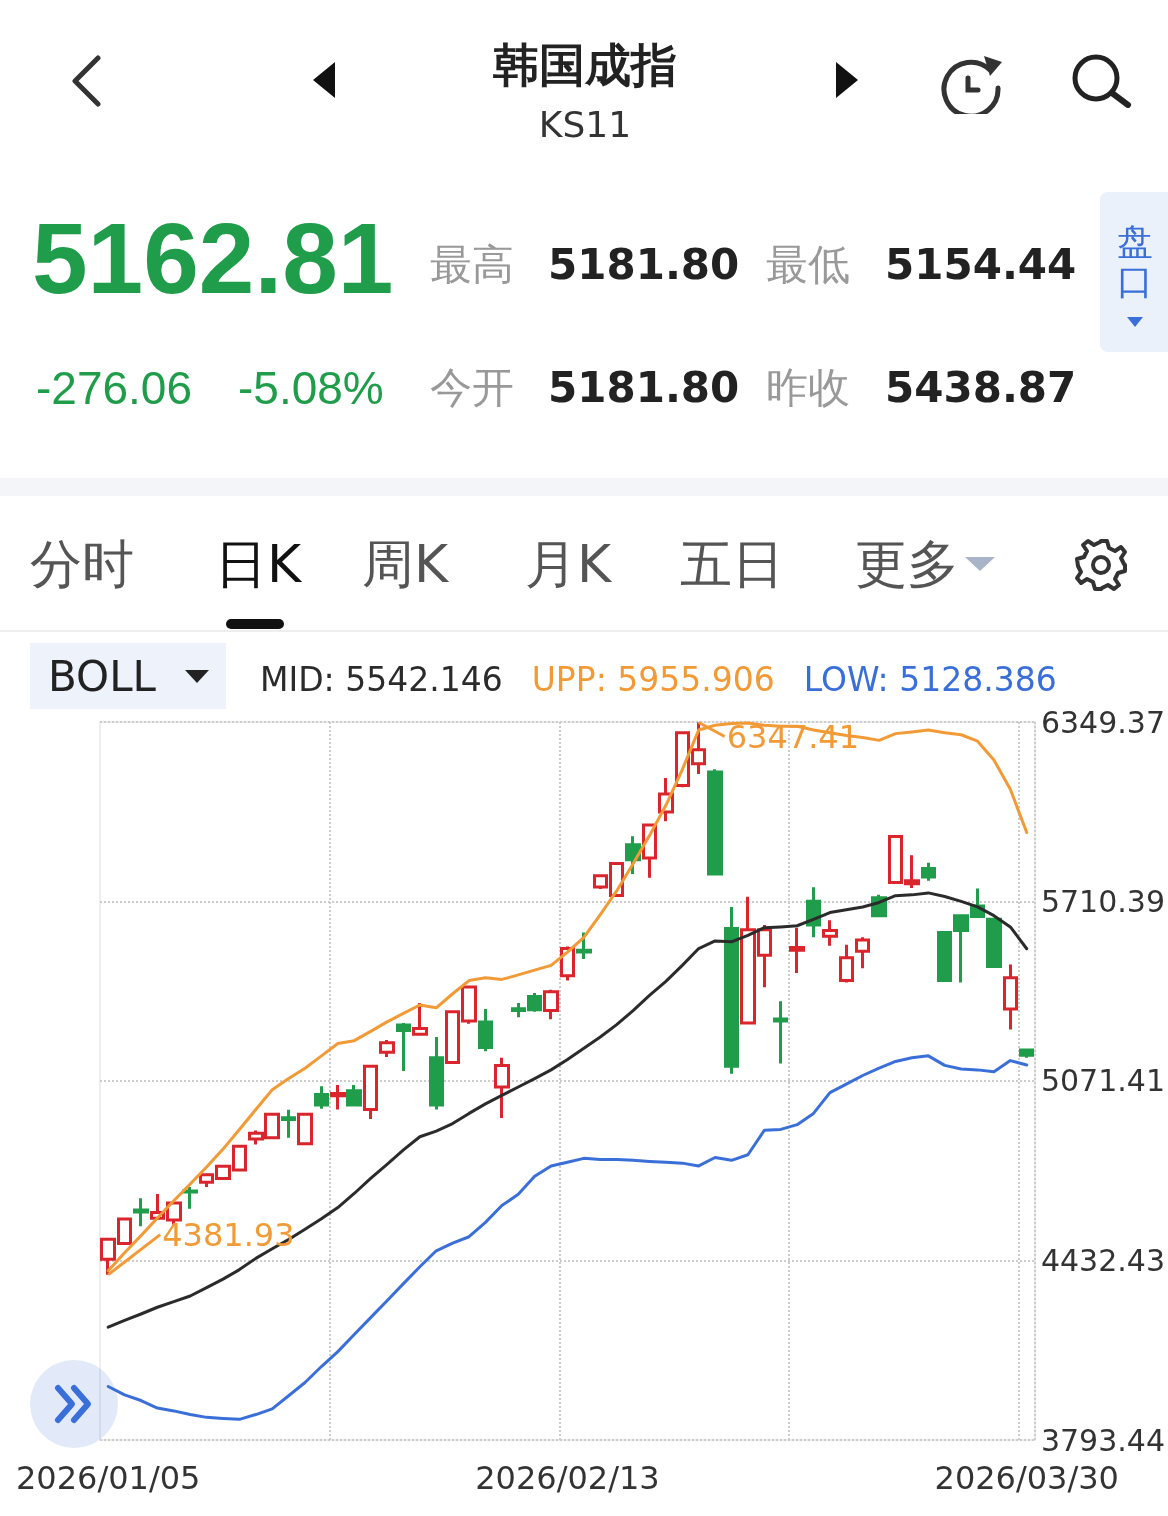 The width and height of the screenshot is (1168, 1516). I want to click on text: 月K, so click(568, 564).